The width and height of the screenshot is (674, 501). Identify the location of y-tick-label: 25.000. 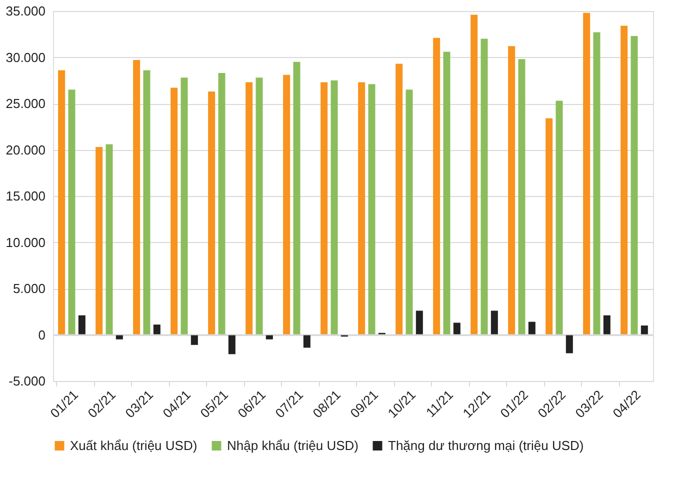
(26, 103).